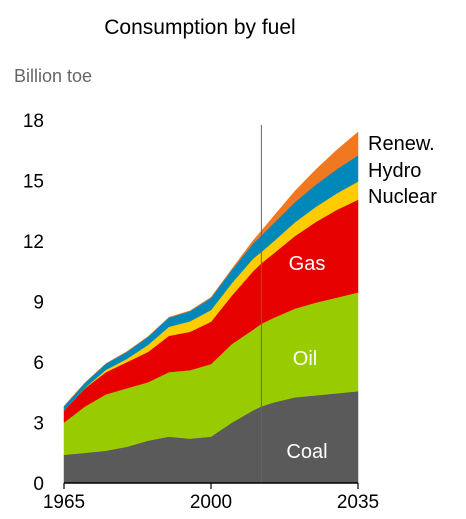 This screenshot has width=466, height=519. I want to click on x-tick-label: 1965, so click(64, 502).